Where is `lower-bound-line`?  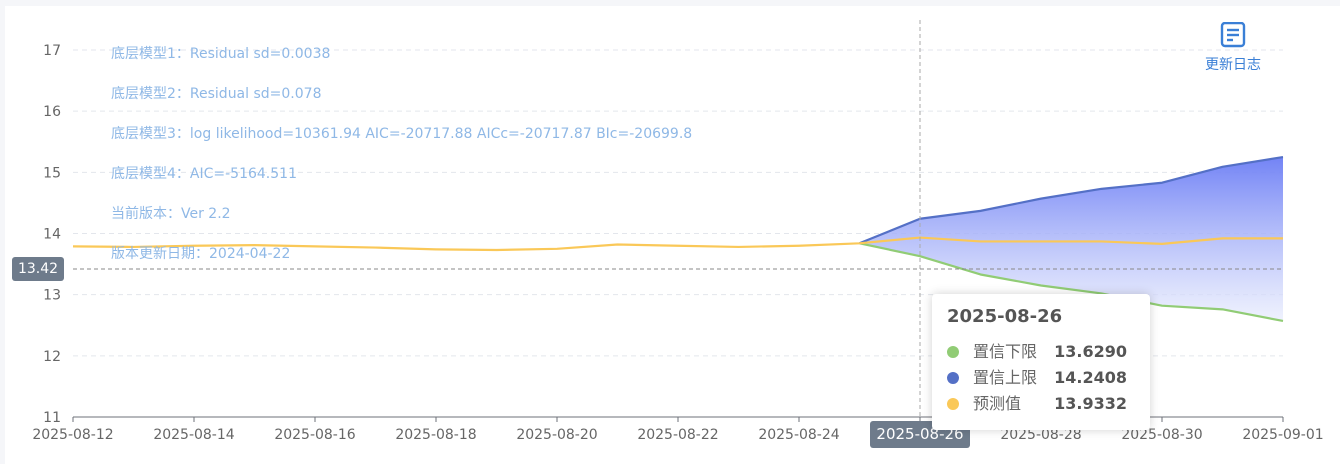
lower-bound-line is located at coordinates (1071, 282).